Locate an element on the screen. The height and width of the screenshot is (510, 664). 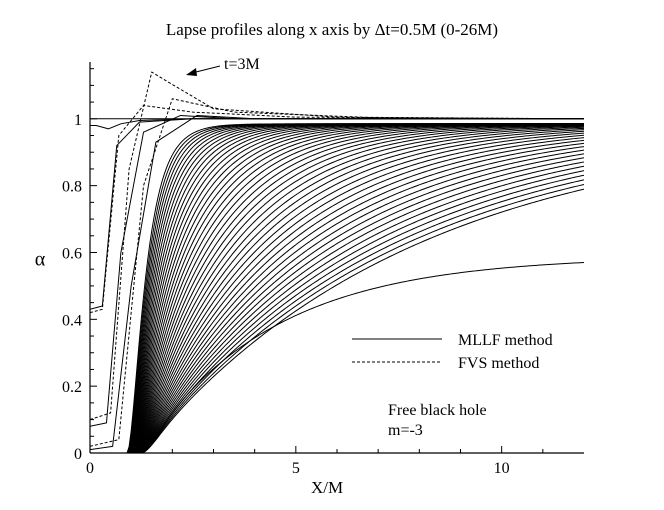
y-tick-label: 0.8 is located at coordinates (72, 187).